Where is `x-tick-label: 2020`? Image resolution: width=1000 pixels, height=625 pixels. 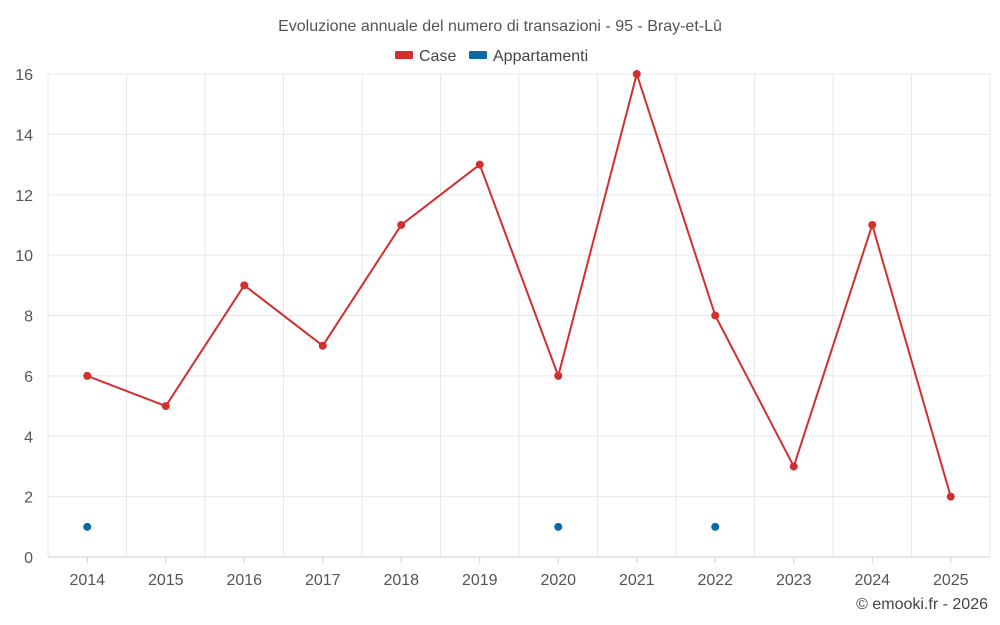 x-tick-label: 2020 is located at coordinates (558, 580).